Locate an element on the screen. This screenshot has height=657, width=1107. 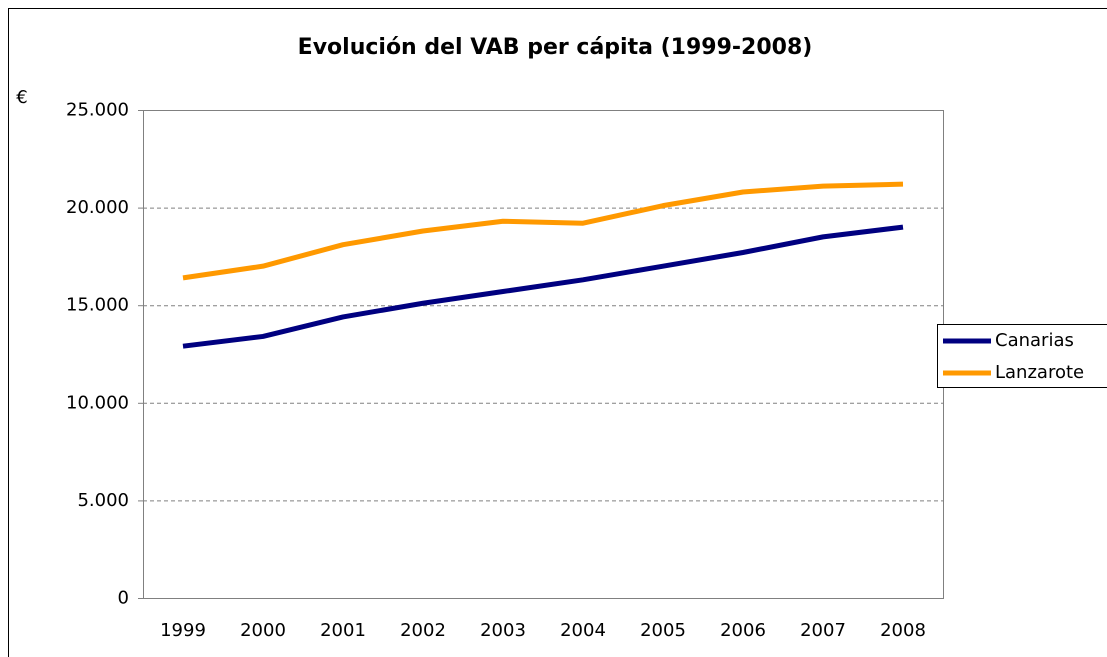
x-tick-label: 2006 is located at coordinates (743, 630).